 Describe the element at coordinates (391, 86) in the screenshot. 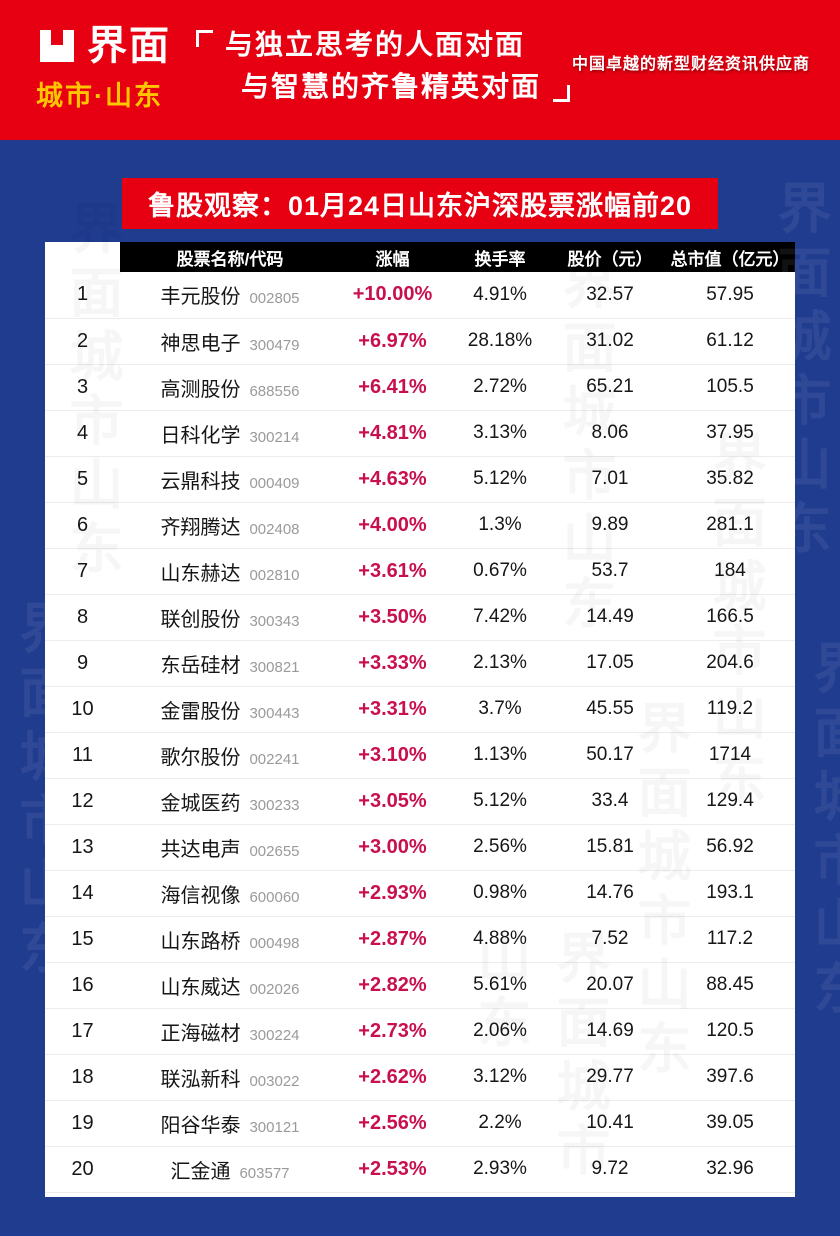

I see `slogan-line2: 与智慧的齐鲁精英对面` at that location.